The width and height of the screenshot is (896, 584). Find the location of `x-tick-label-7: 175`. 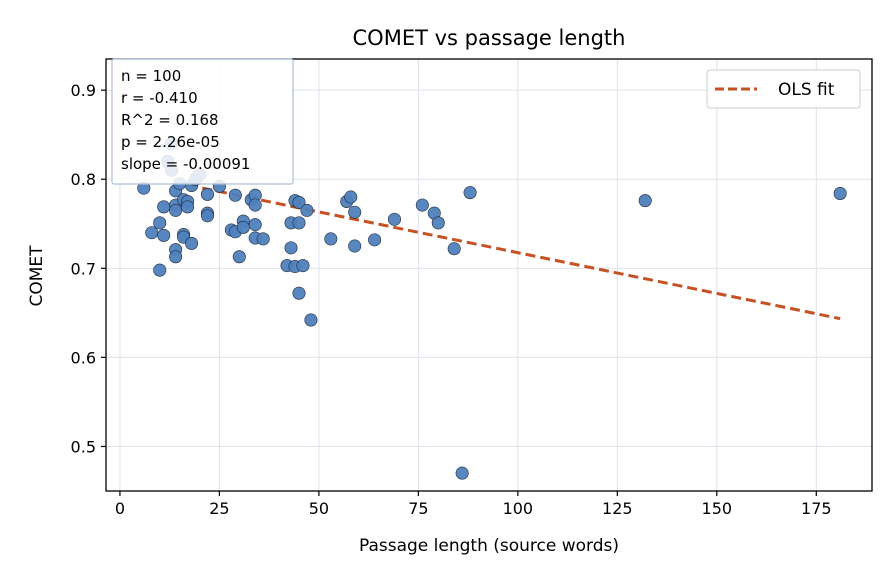

x-tick-label-7: 175 is located at coordinates (816, 508).